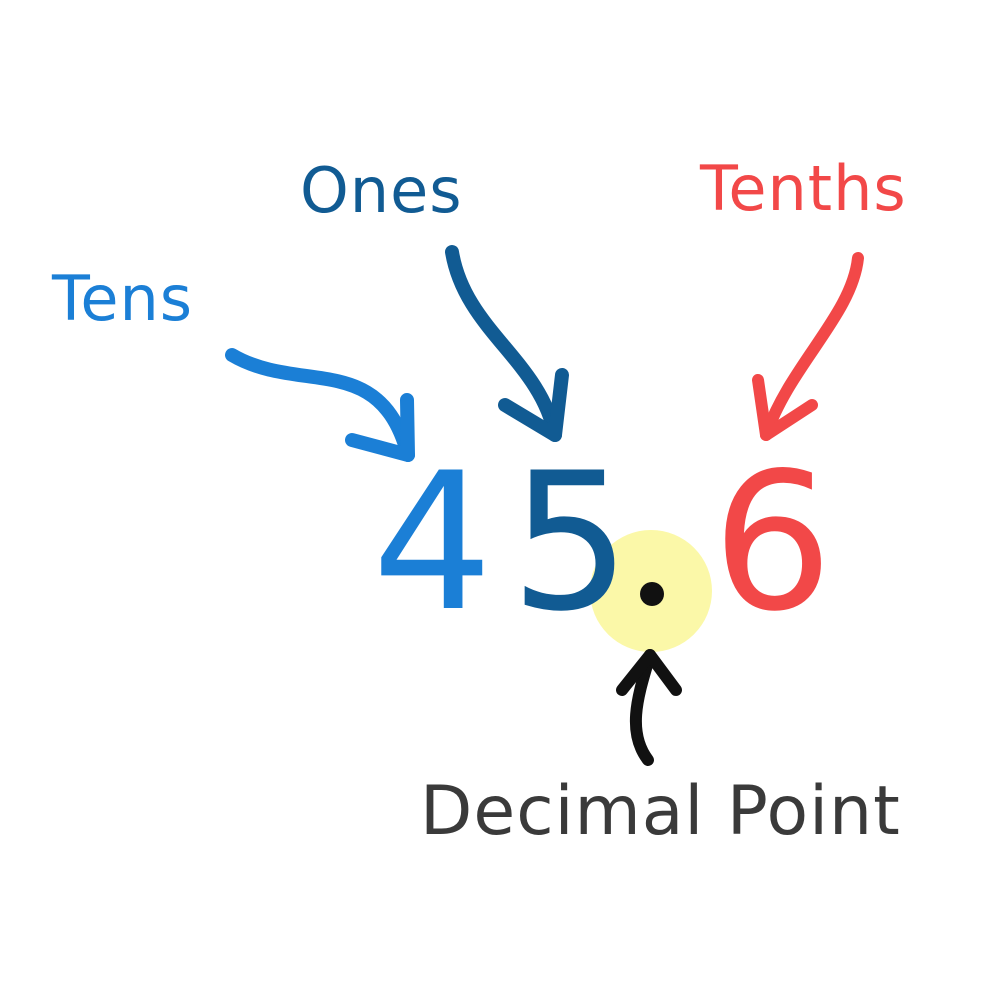 The image size is (1000, 1000). What do you see at coordinates (432, 542) in the screenshot?
I see `tens-digit: 4` at bounding box center [432, 542].